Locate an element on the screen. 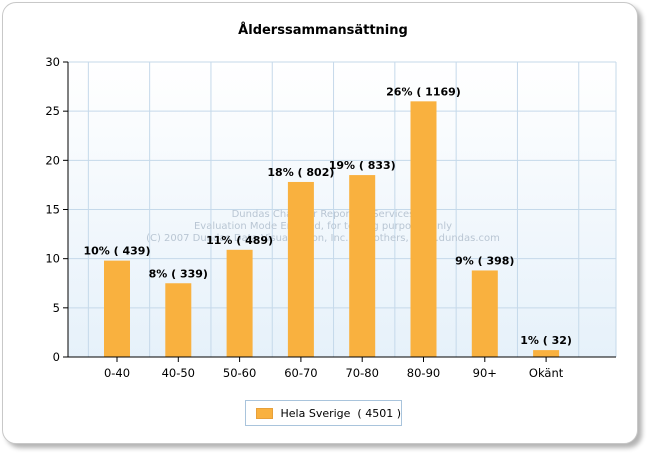  y-tick-label: 30 is located at coordinates (52, 62).